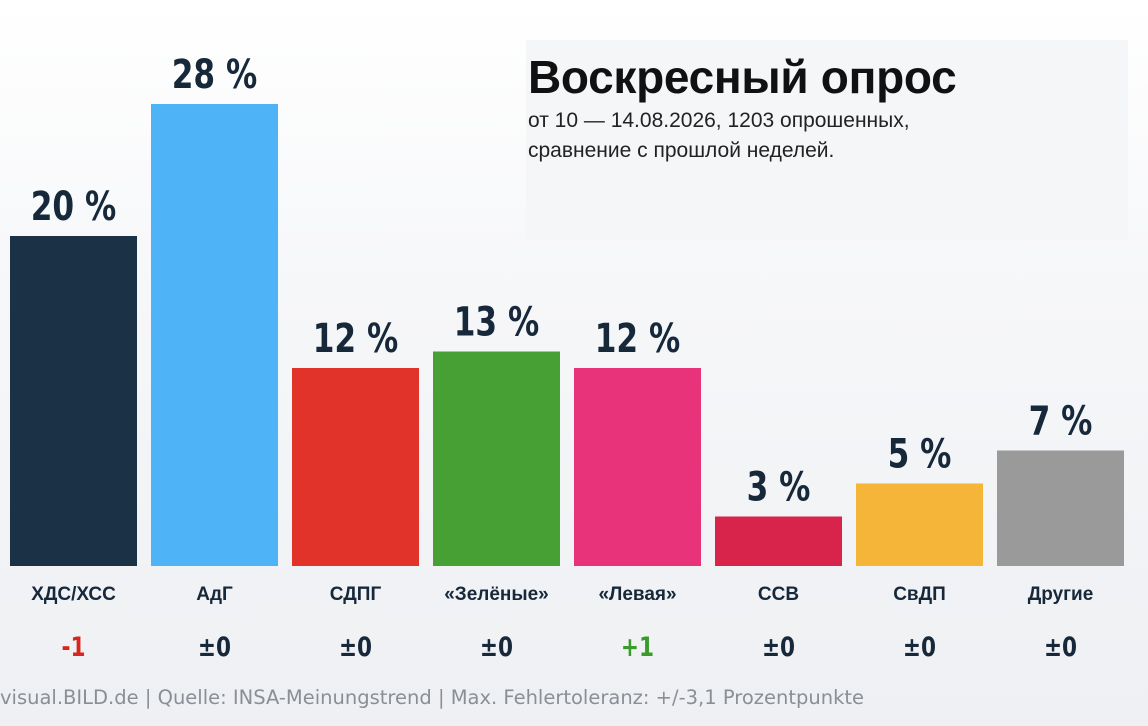 The width and height of the screenshot is (1148, 726). I want to click on category-label-6: ССВ, so click(778, 594).